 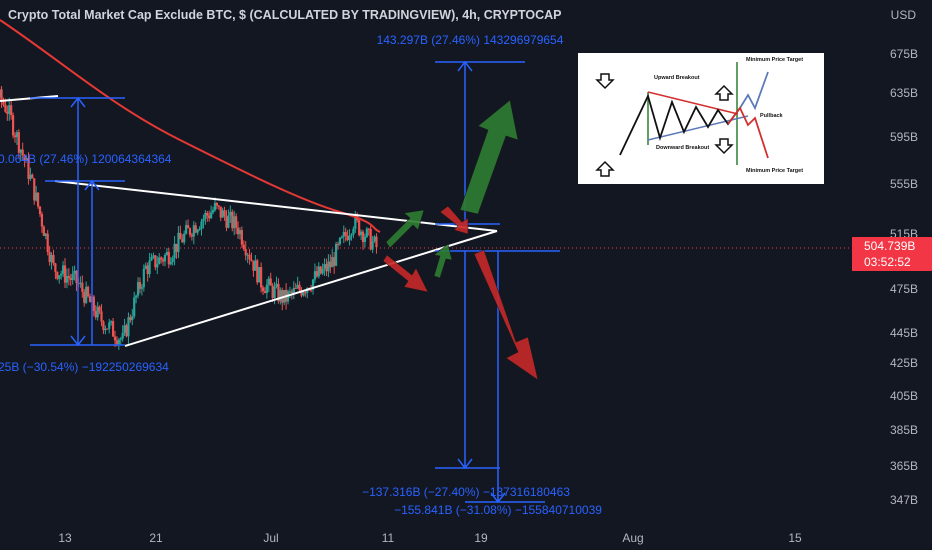 I want to click on inset-arrow-down-small-icon, so click(x=724, y=146).